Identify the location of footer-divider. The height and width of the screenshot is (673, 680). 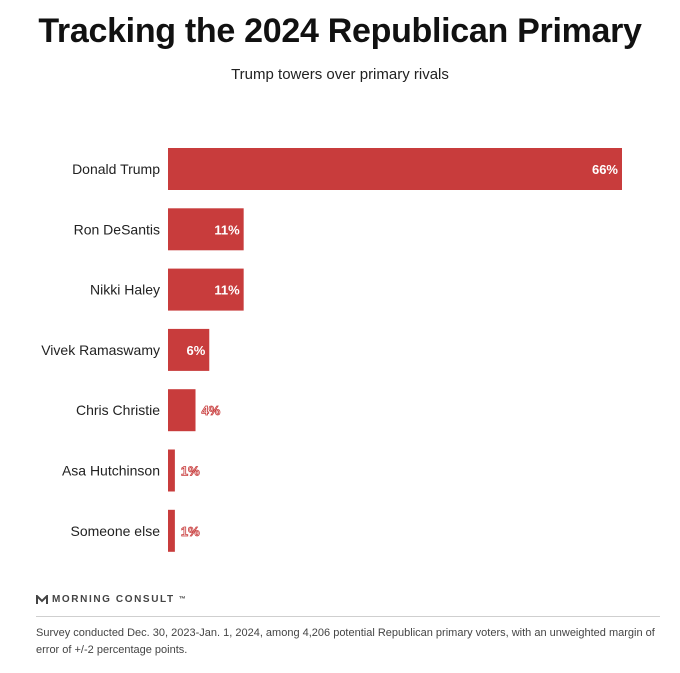
(348, 616).